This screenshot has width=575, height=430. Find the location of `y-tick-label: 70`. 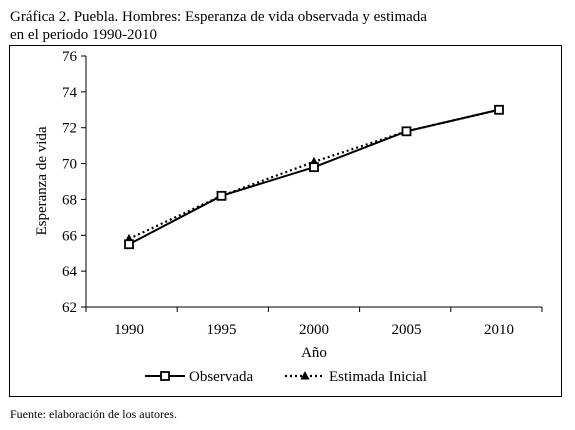

y-tick-label: 70 is located at coordinates (69, 165).